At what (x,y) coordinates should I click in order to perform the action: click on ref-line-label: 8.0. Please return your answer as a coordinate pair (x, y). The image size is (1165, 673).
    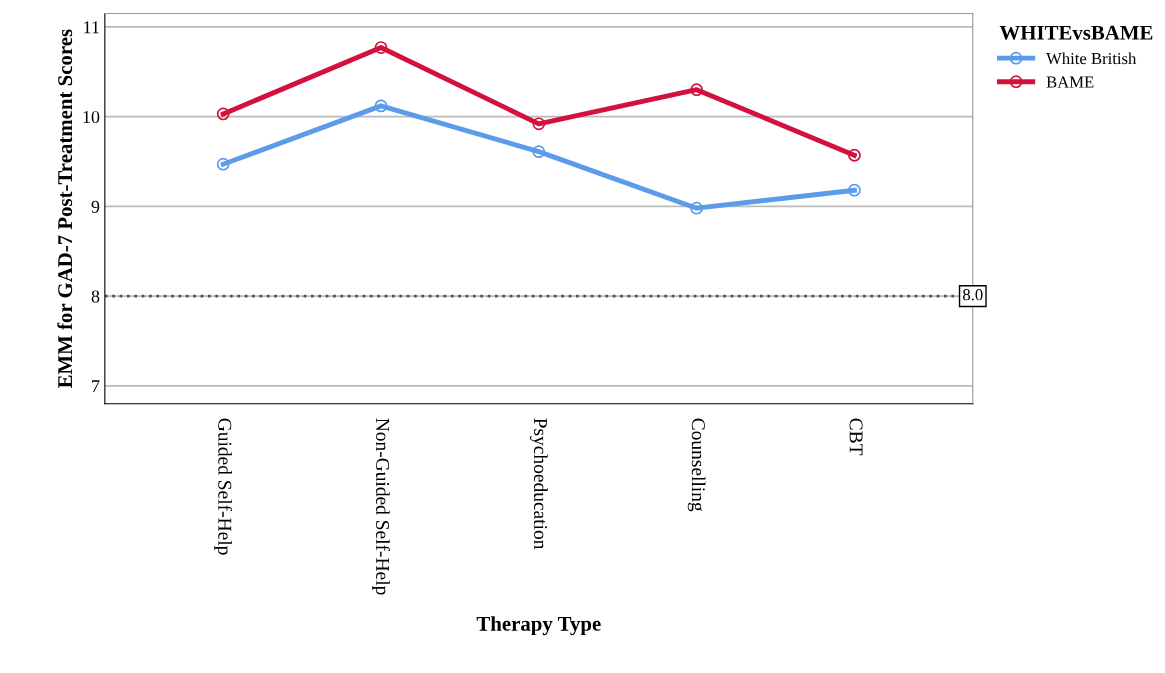
    Looking at the image, I should click on (972, 295).